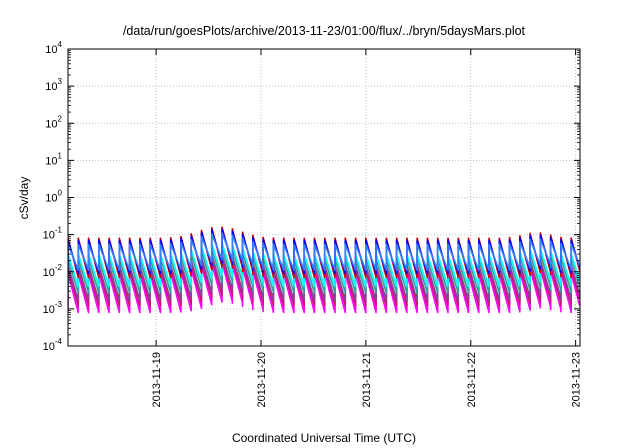  I want to click on x-tick-label: 2013-11-19, so click(157, 379).